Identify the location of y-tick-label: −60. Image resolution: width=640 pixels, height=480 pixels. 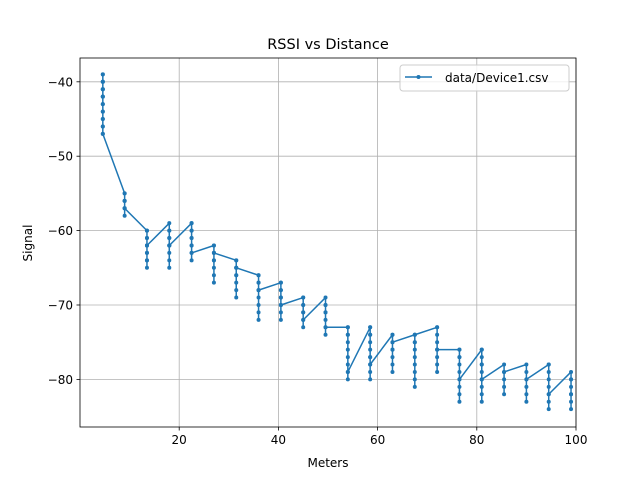
(60, 231).